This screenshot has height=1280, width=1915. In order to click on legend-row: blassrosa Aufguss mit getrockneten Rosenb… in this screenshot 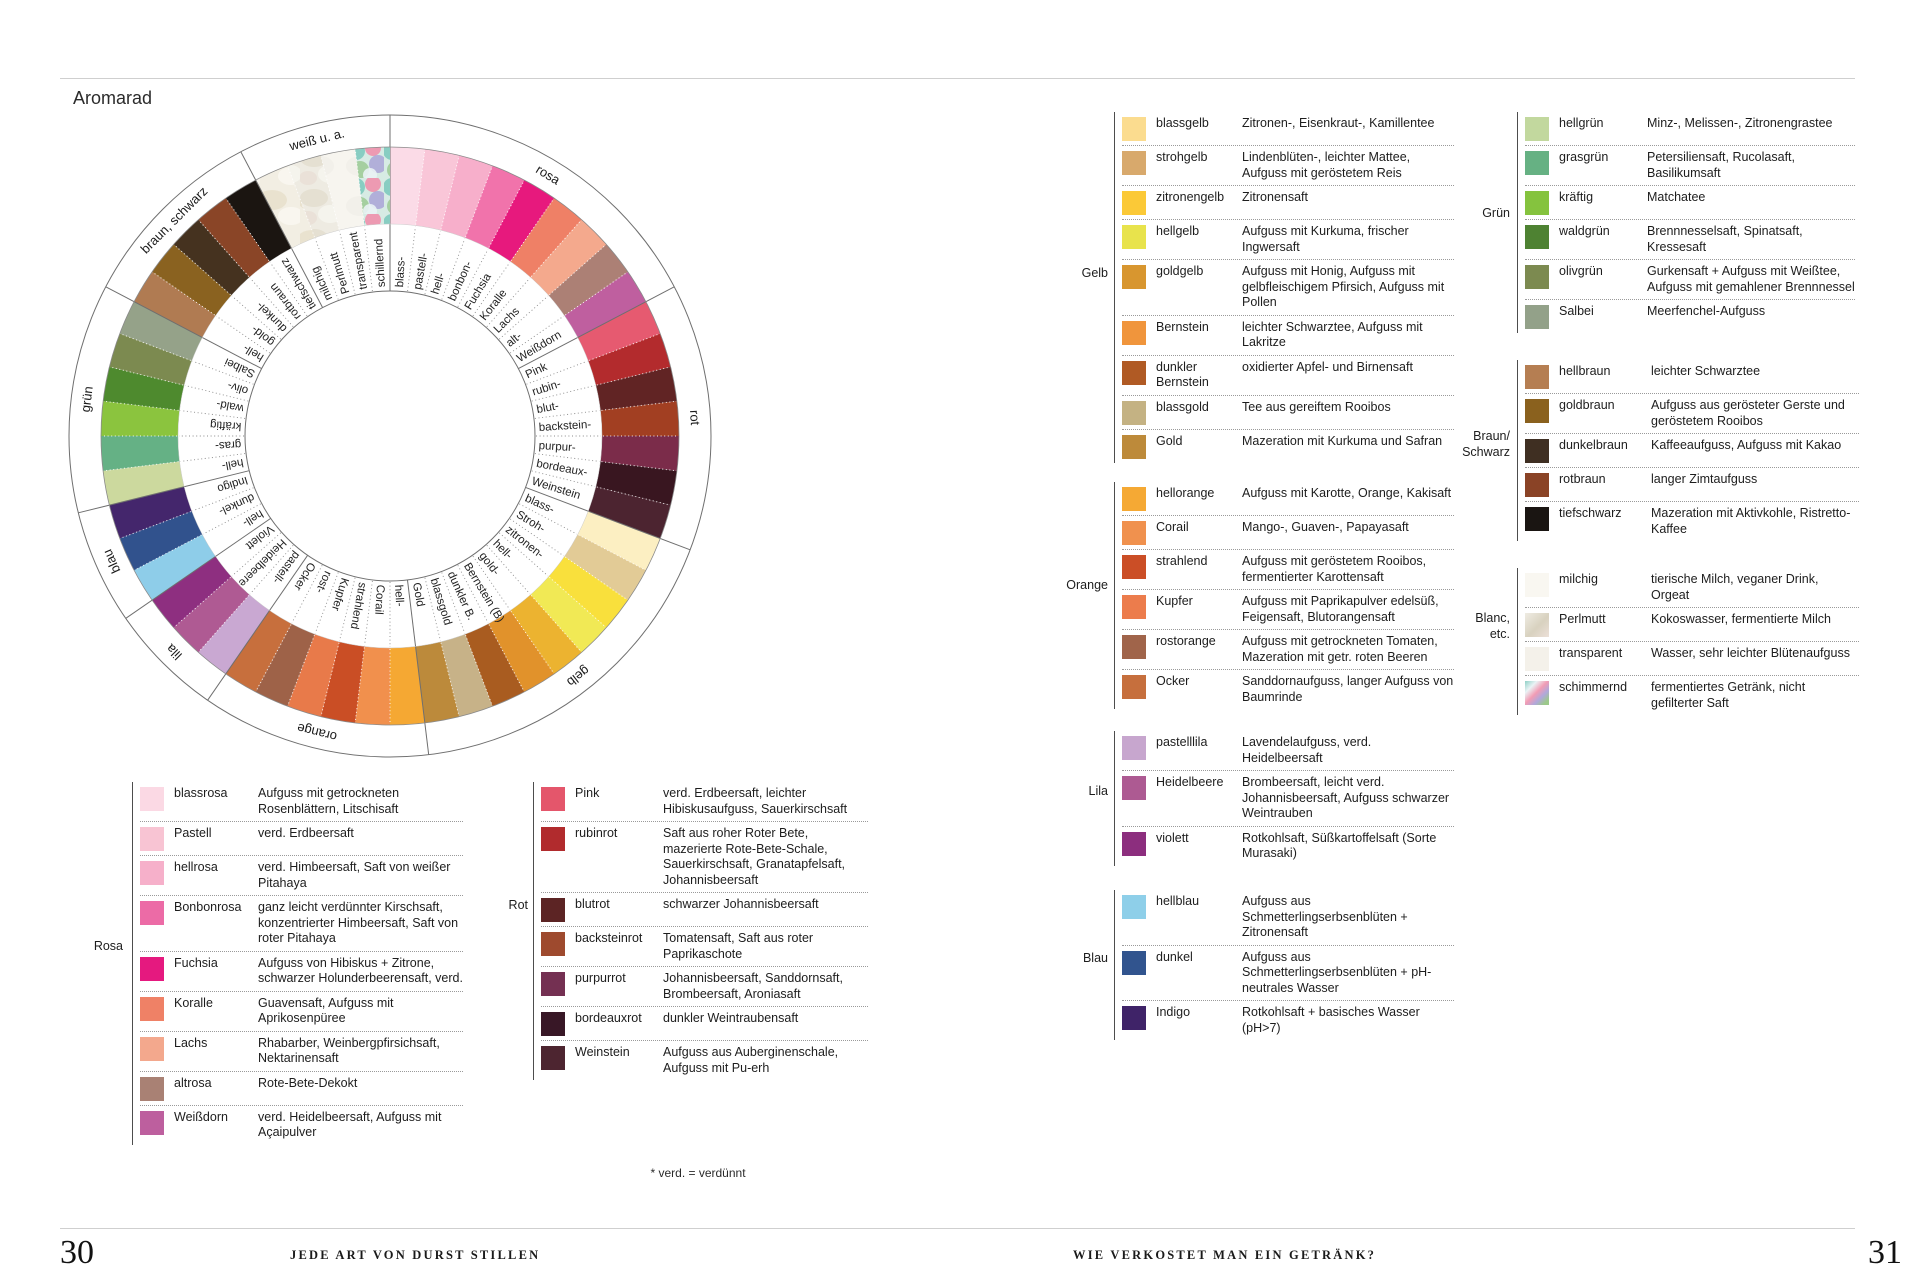, I will do `click(301, 801)`.